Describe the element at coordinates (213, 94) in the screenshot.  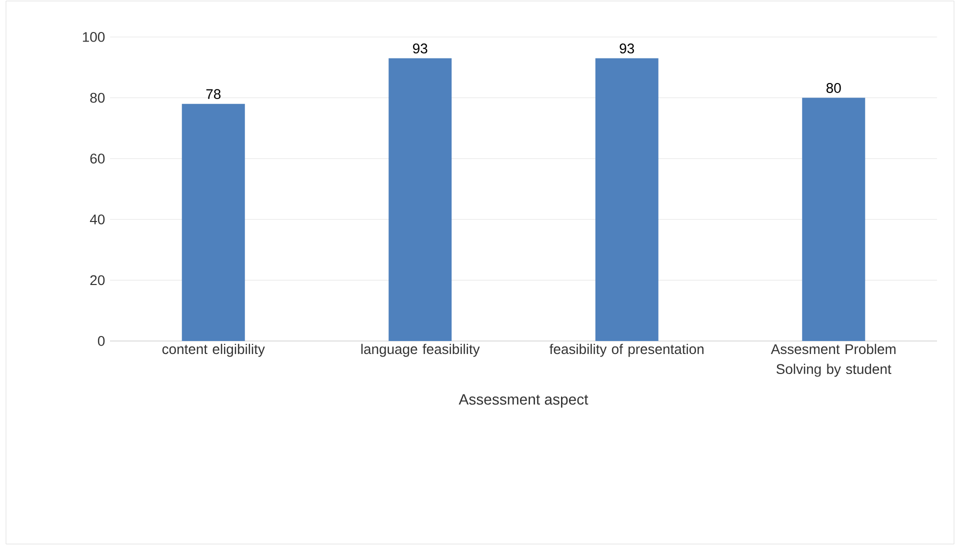
I see `data-label: 78` at that location.